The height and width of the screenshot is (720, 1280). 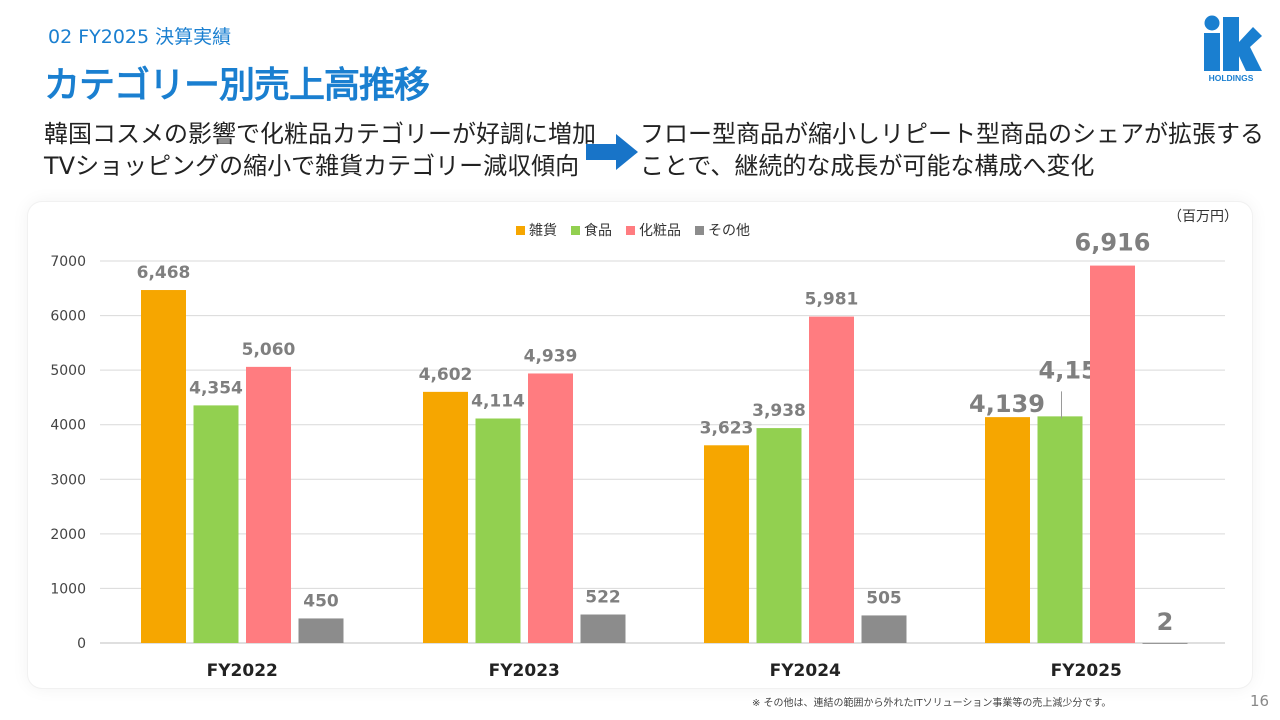 What do you see at coordinates (269, 350) in the screenshot?
I see `data-label: 5,060` at bounding box center [269, 350].